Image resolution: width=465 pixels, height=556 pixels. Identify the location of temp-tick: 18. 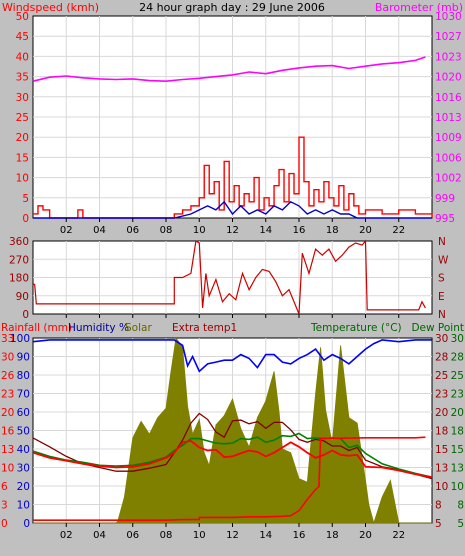
(441, 432).